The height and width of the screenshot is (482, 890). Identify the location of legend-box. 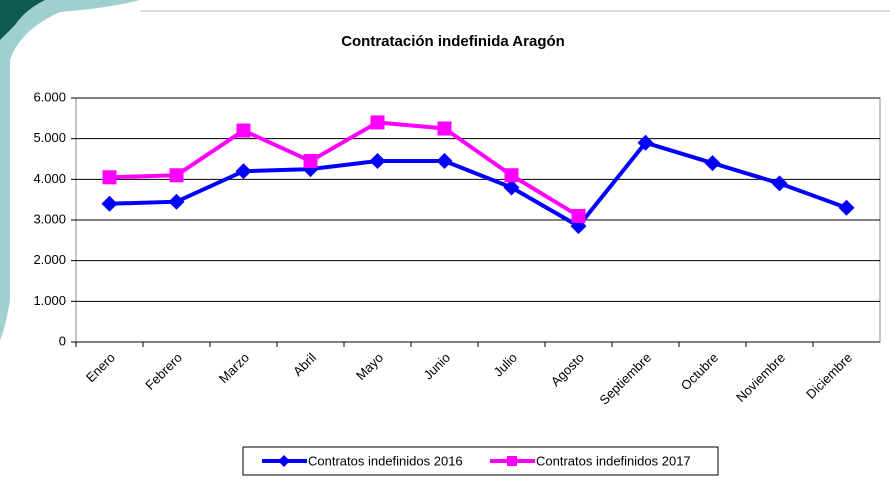
(480, 461).